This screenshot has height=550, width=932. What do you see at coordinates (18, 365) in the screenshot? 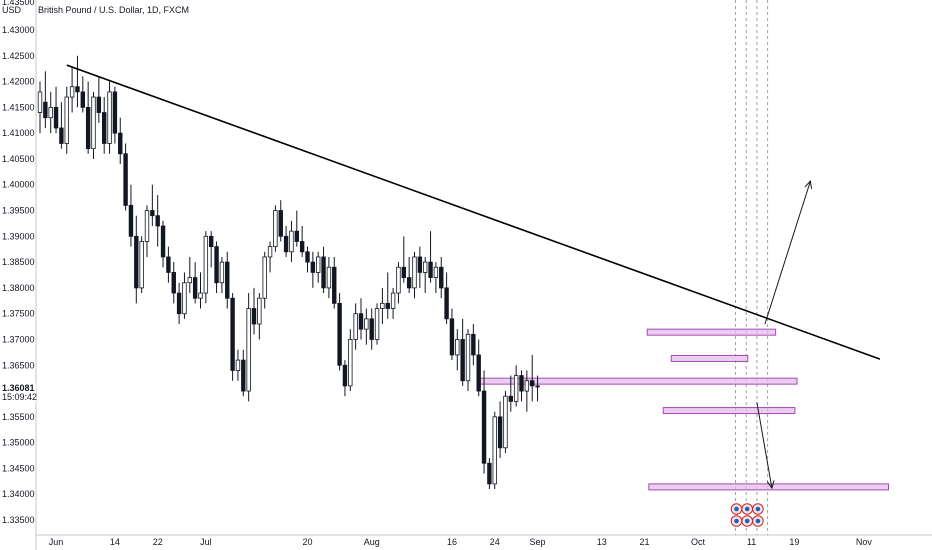
I see `price-tick-label: 1.36500` at bounding box center [18, 365].